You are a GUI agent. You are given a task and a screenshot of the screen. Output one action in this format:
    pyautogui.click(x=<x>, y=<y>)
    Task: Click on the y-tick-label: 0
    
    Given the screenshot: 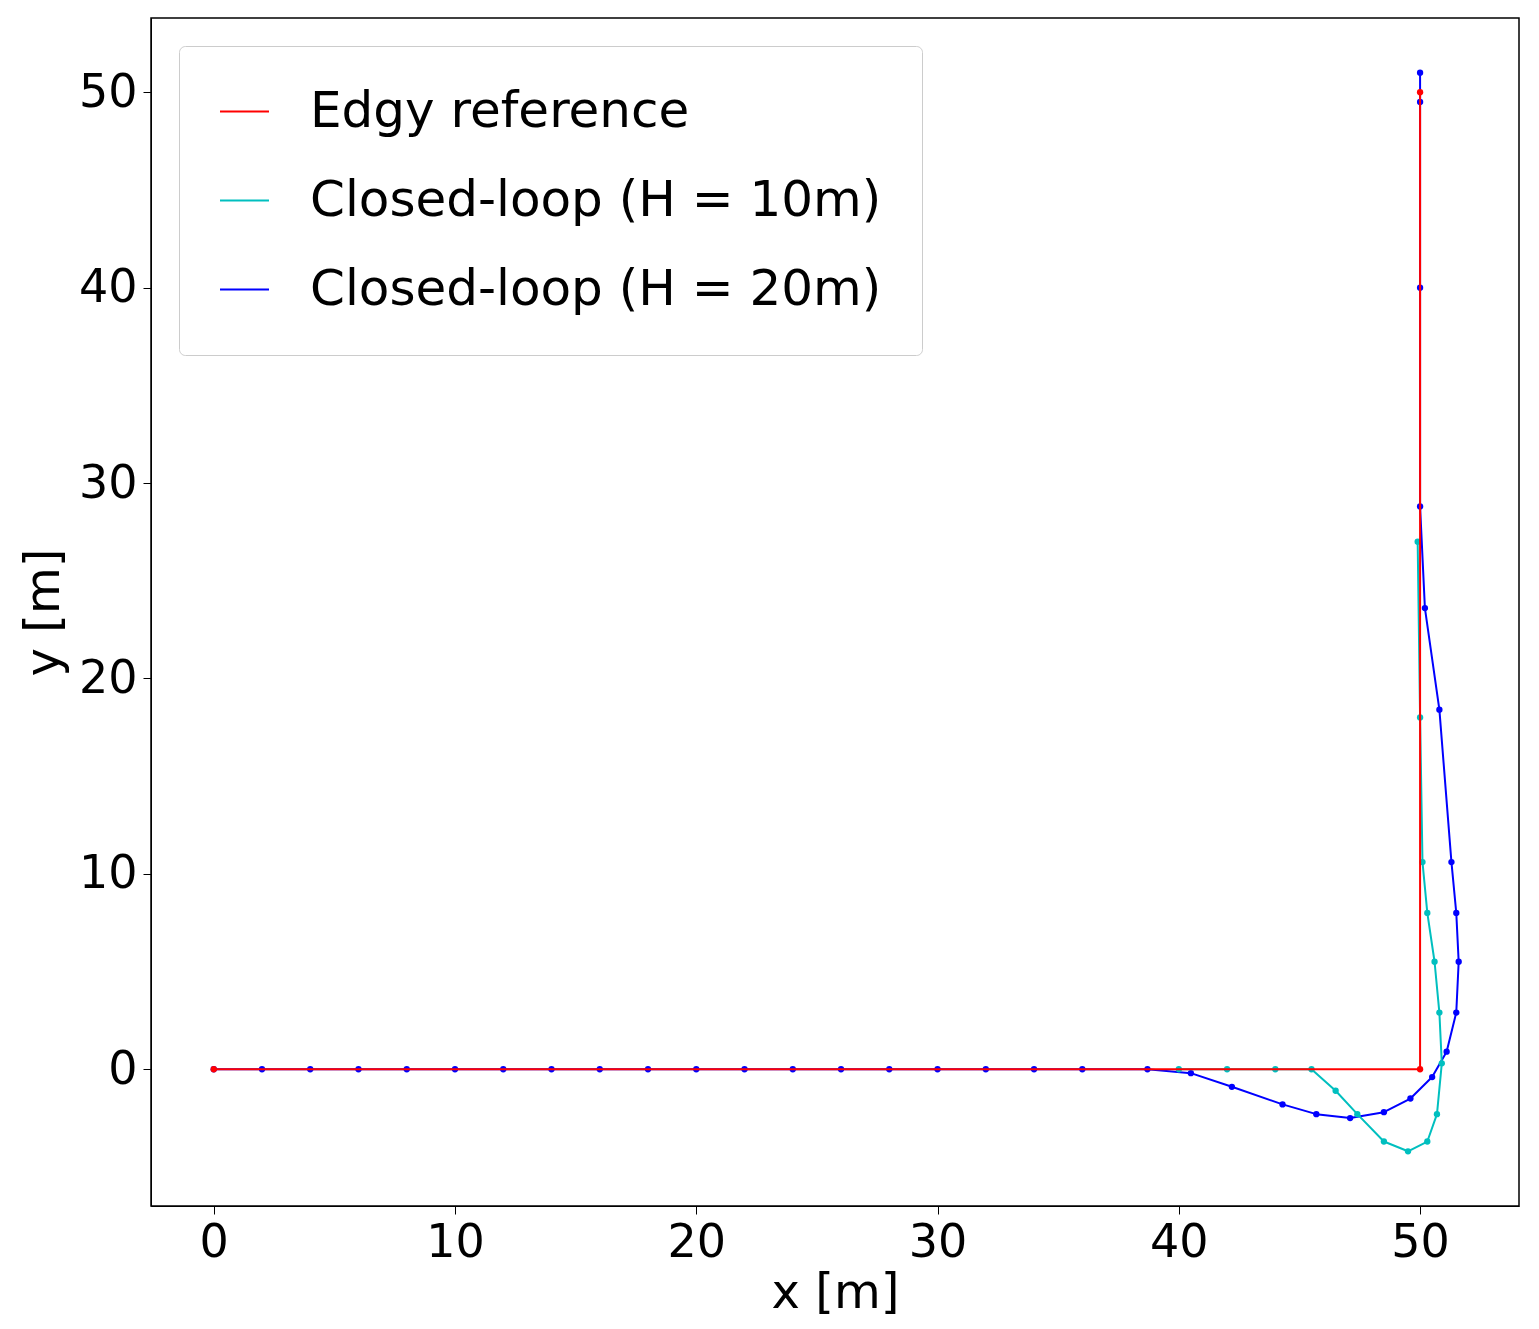 What is the action you would take?
    pyautogui.click(x=123, y=1067)
    